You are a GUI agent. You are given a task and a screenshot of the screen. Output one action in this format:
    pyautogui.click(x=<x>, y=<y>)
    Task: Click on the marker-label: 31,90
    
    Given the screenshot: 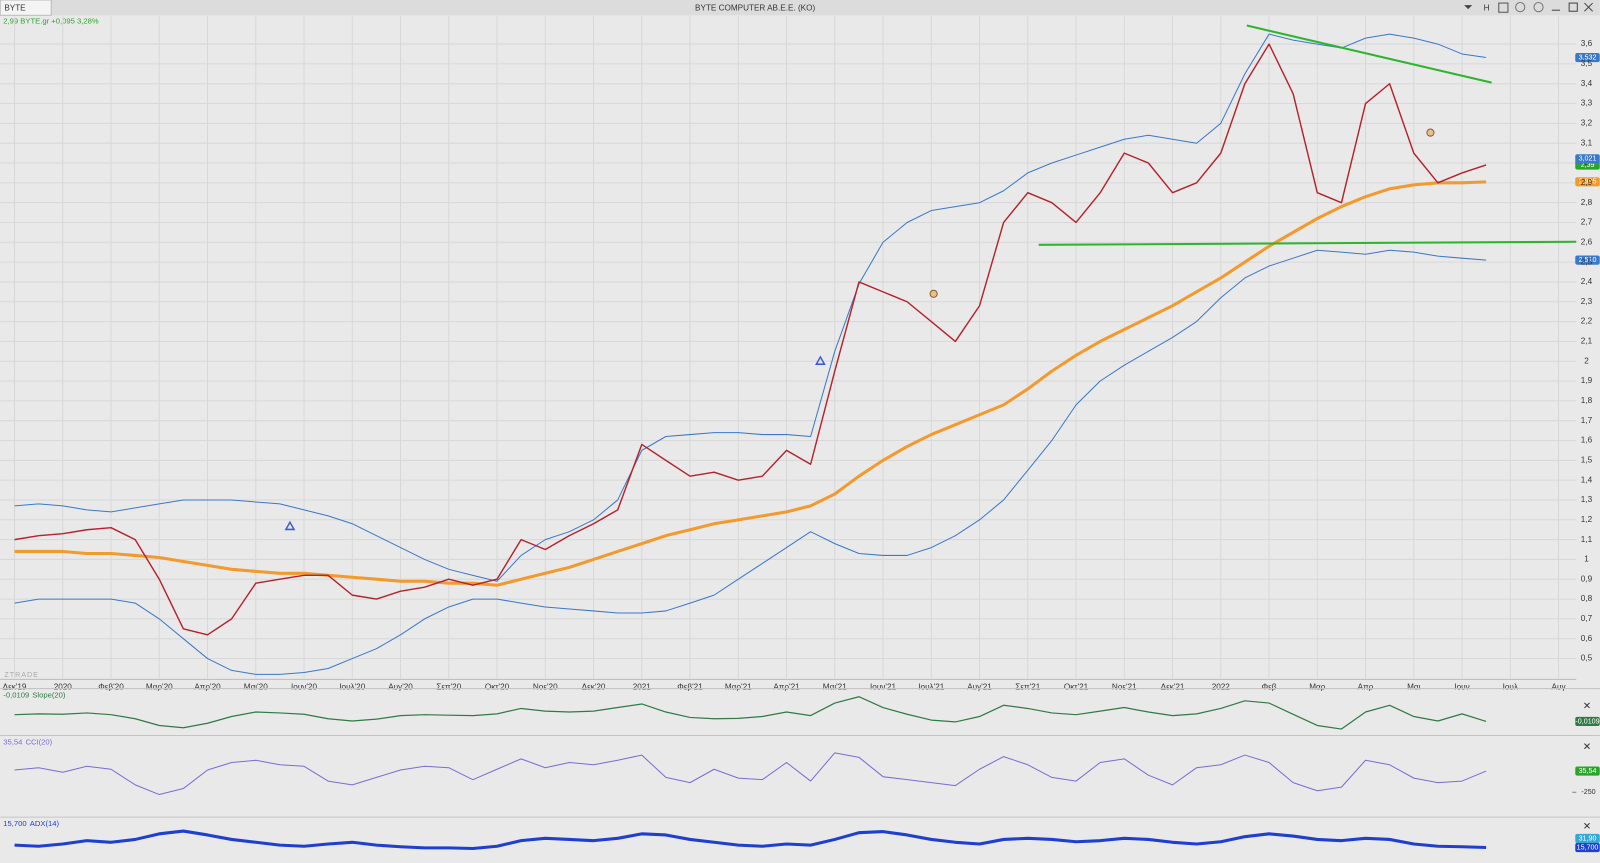 What is the action you would take?
    pyautogui.click(x=1588, y=838)
    